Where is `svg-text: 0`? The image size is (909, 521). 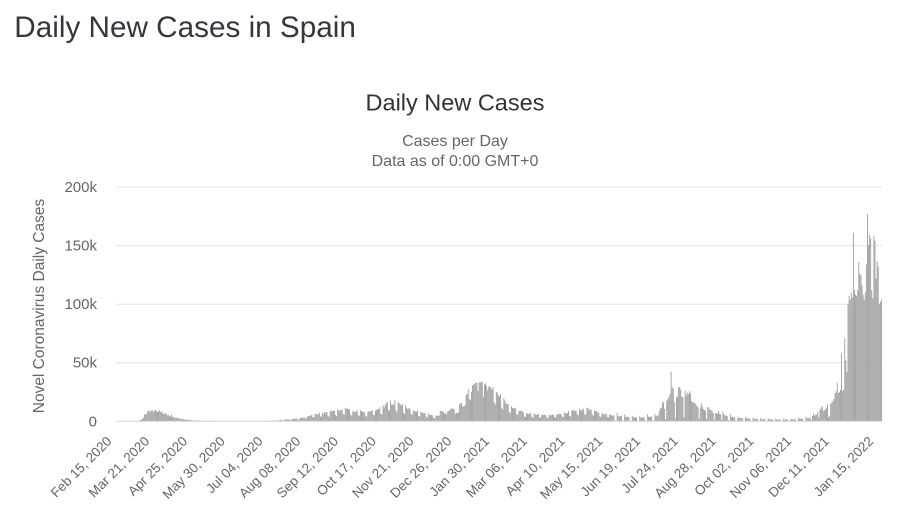 svg-text: 0 is located at coordinates (93, 421).